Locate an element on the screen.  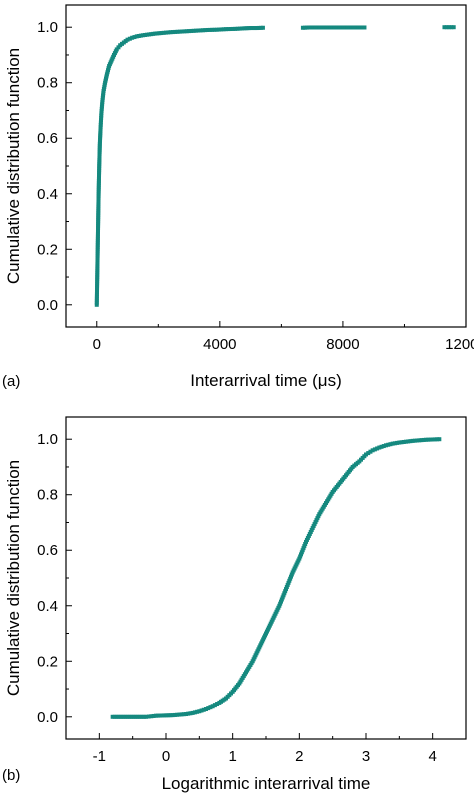
panel-a-x-axis: 0 4000 8000 12000 is located at coordinates (283, 337).